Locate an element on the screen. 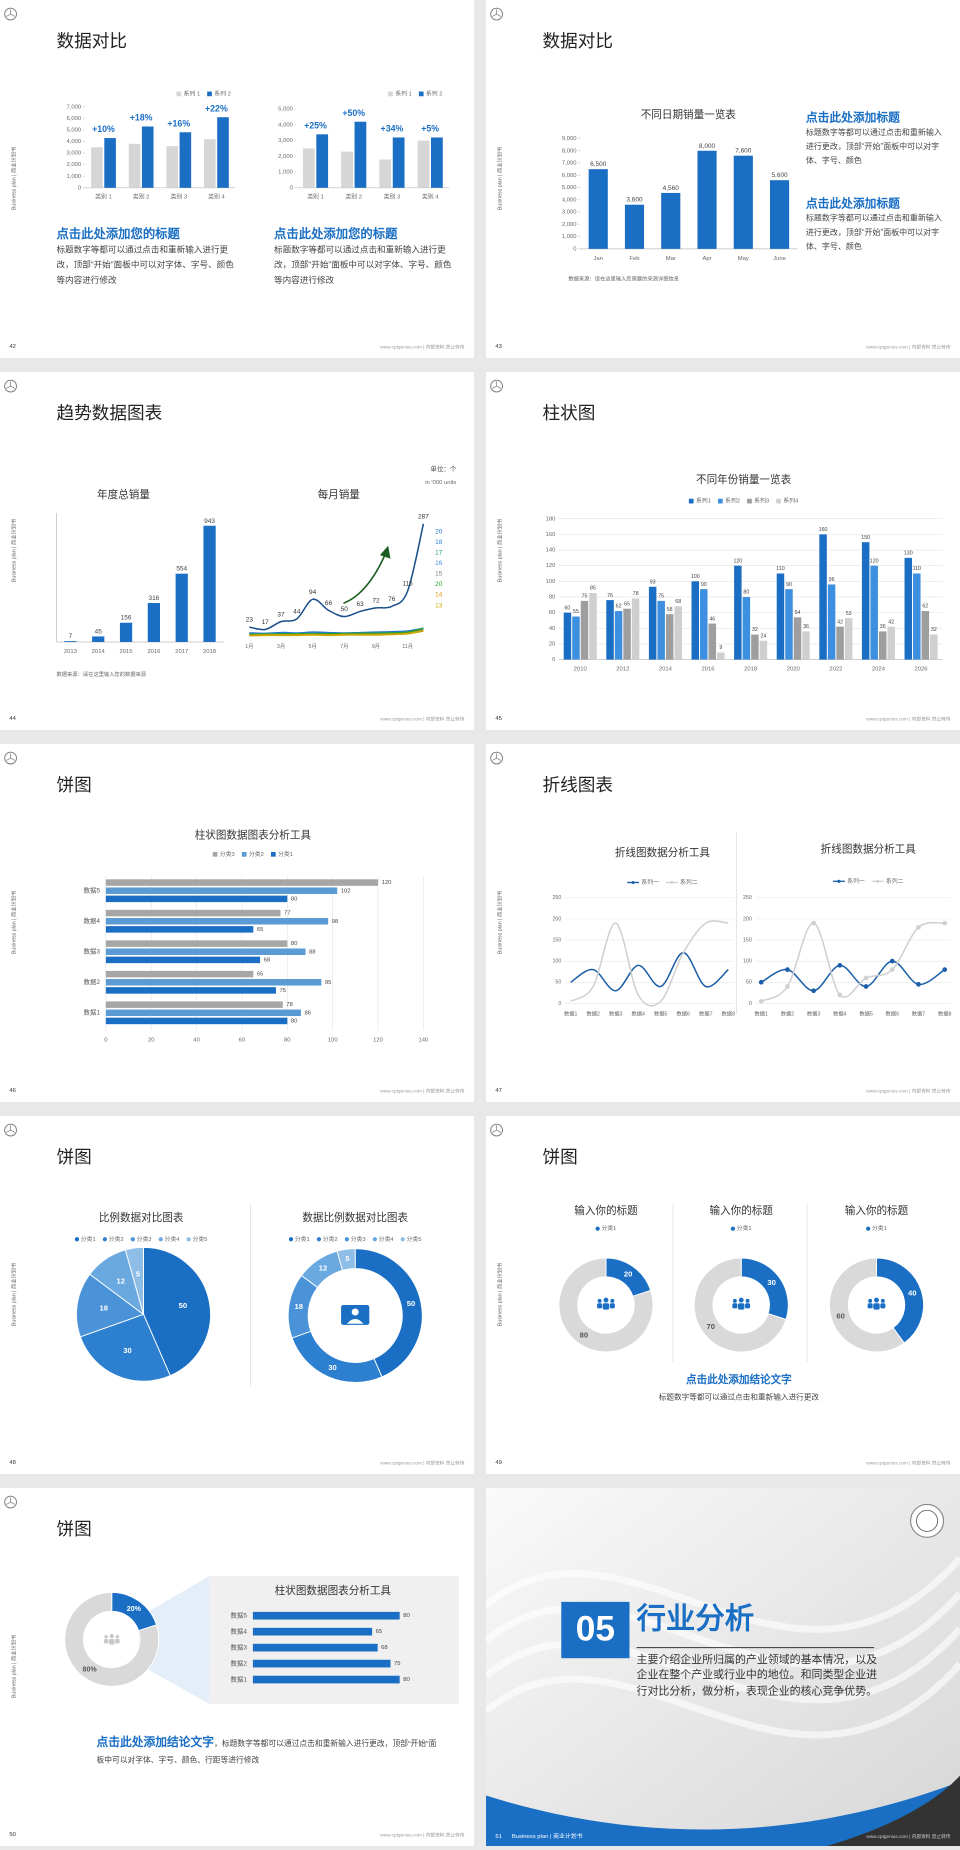 The width and height of the screenshot is (960, 1850). legend: 系列 1 系列 2 is located at coordinates (203, 93).